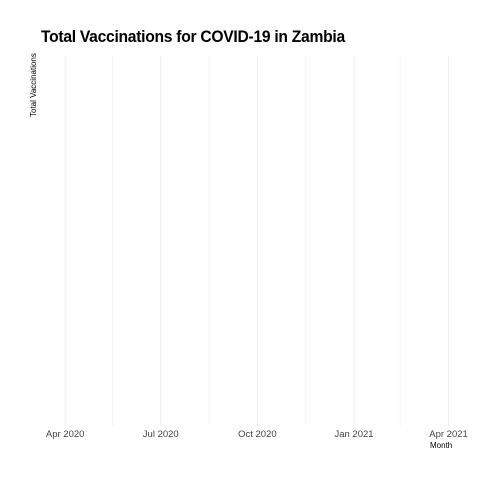 The height and width of the screenshot is (480, 480). Describe the element at coordinates (441, 445) in the screenshot. I see `x-axis-label: Month` at that location.